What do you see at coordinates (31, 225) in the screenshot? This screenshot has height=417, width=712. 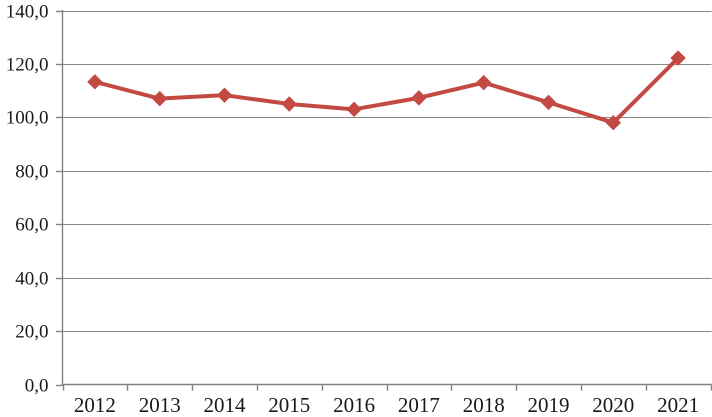 I see `y-axis-label: 60,0` at bounding box center [31, 225].